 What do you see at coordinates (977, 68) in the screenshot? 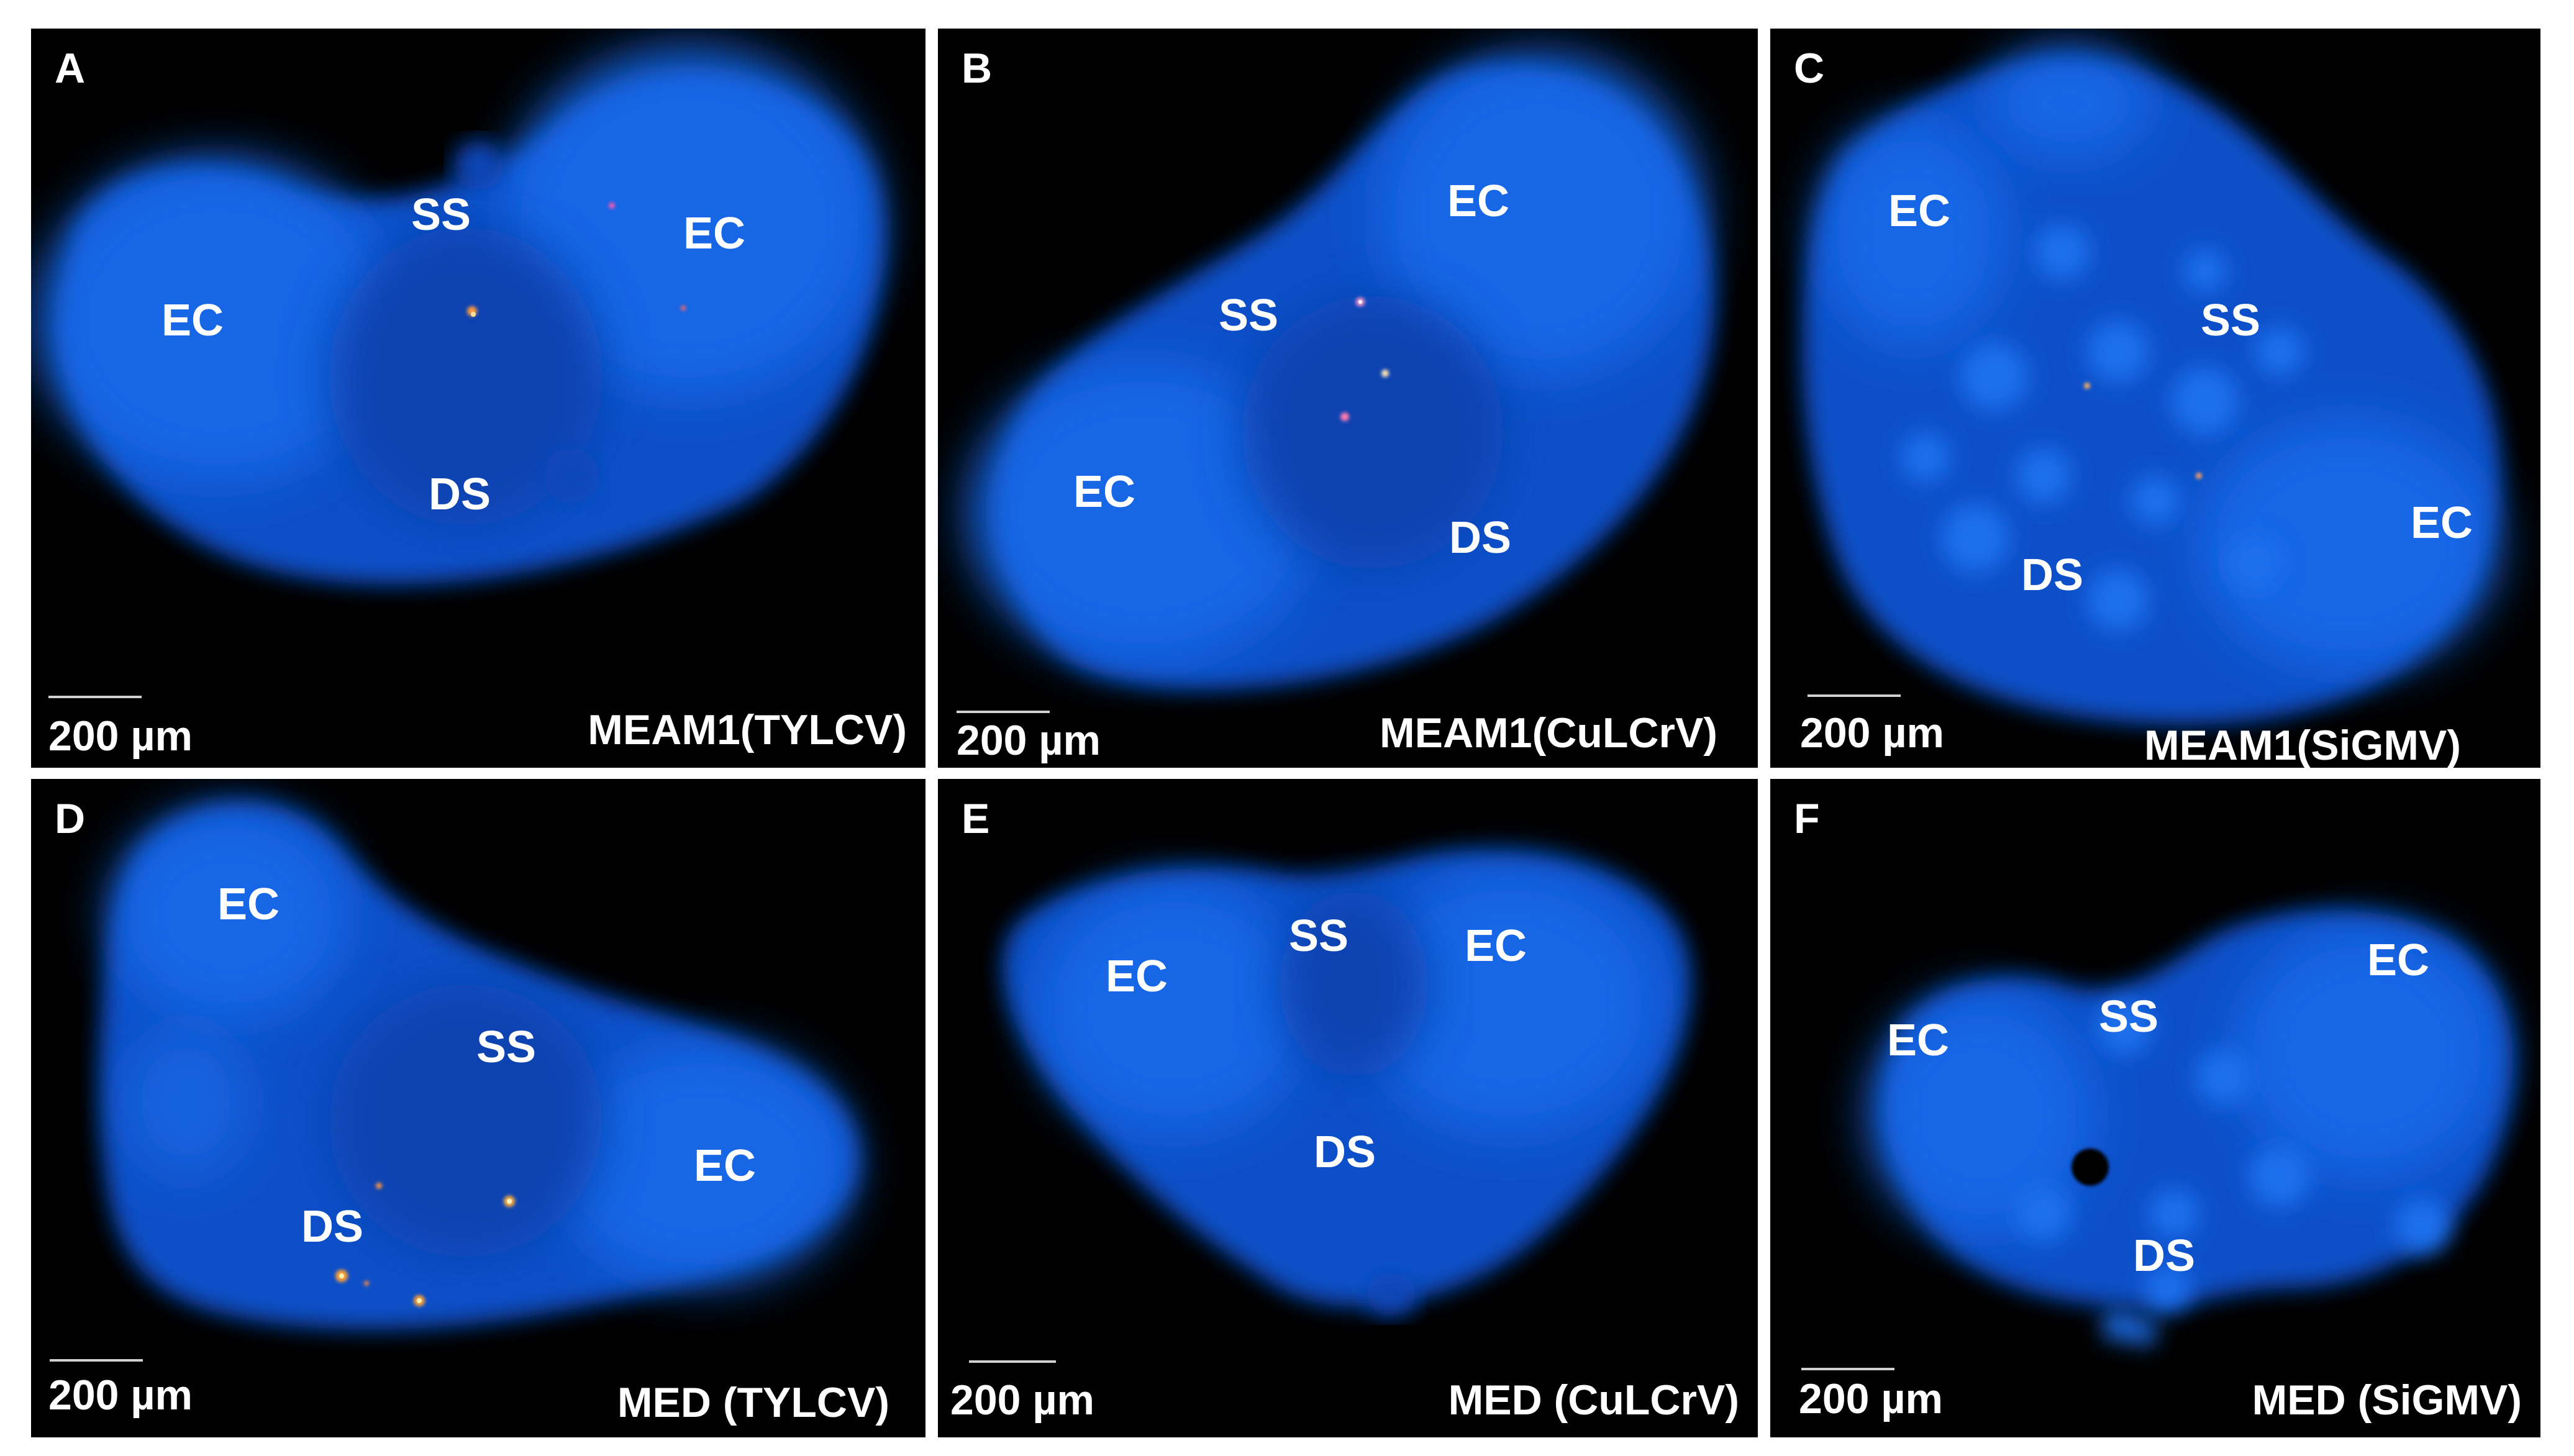
I see `panel-letter: B` at bounding box center [977, 68].